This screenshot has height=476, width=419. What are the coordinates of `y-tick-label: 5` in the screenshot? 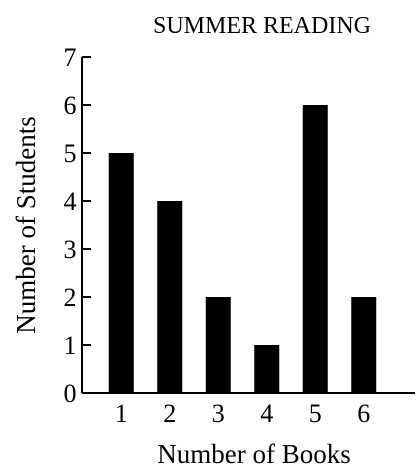 It's located at (70, 153).